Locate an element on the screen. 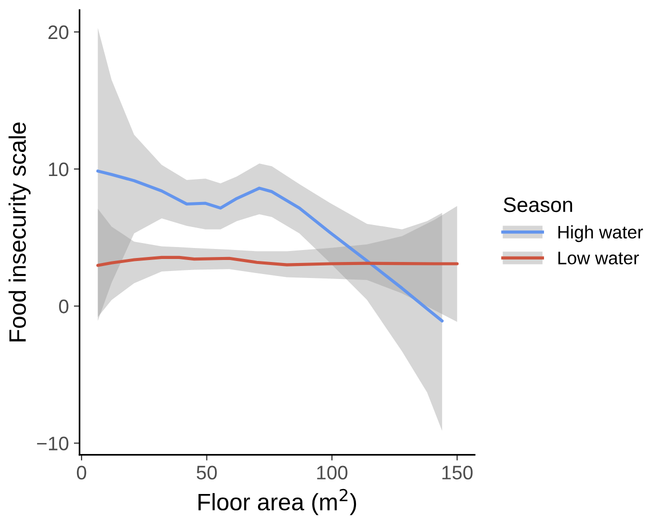  legend-label: High water is located at coordinates (600, 233).